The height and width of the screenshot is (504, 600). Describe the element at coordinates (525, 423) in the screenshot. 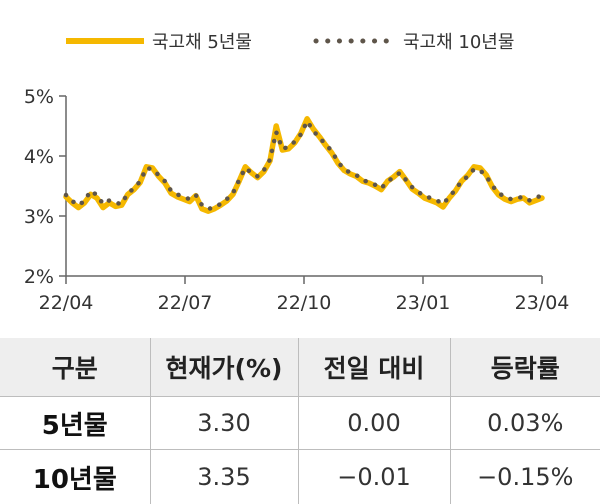

I see `table-cell: 0.03%` at that location.